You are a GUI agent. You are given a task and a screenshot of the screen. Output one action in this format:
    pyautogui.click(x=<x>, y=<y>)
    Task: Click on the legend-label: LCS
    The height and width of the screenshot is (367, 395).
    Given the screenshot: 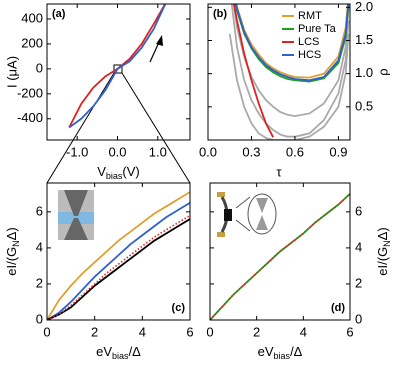 What is the action you would take?
    pyautogui.click(x=308, y=42)
    